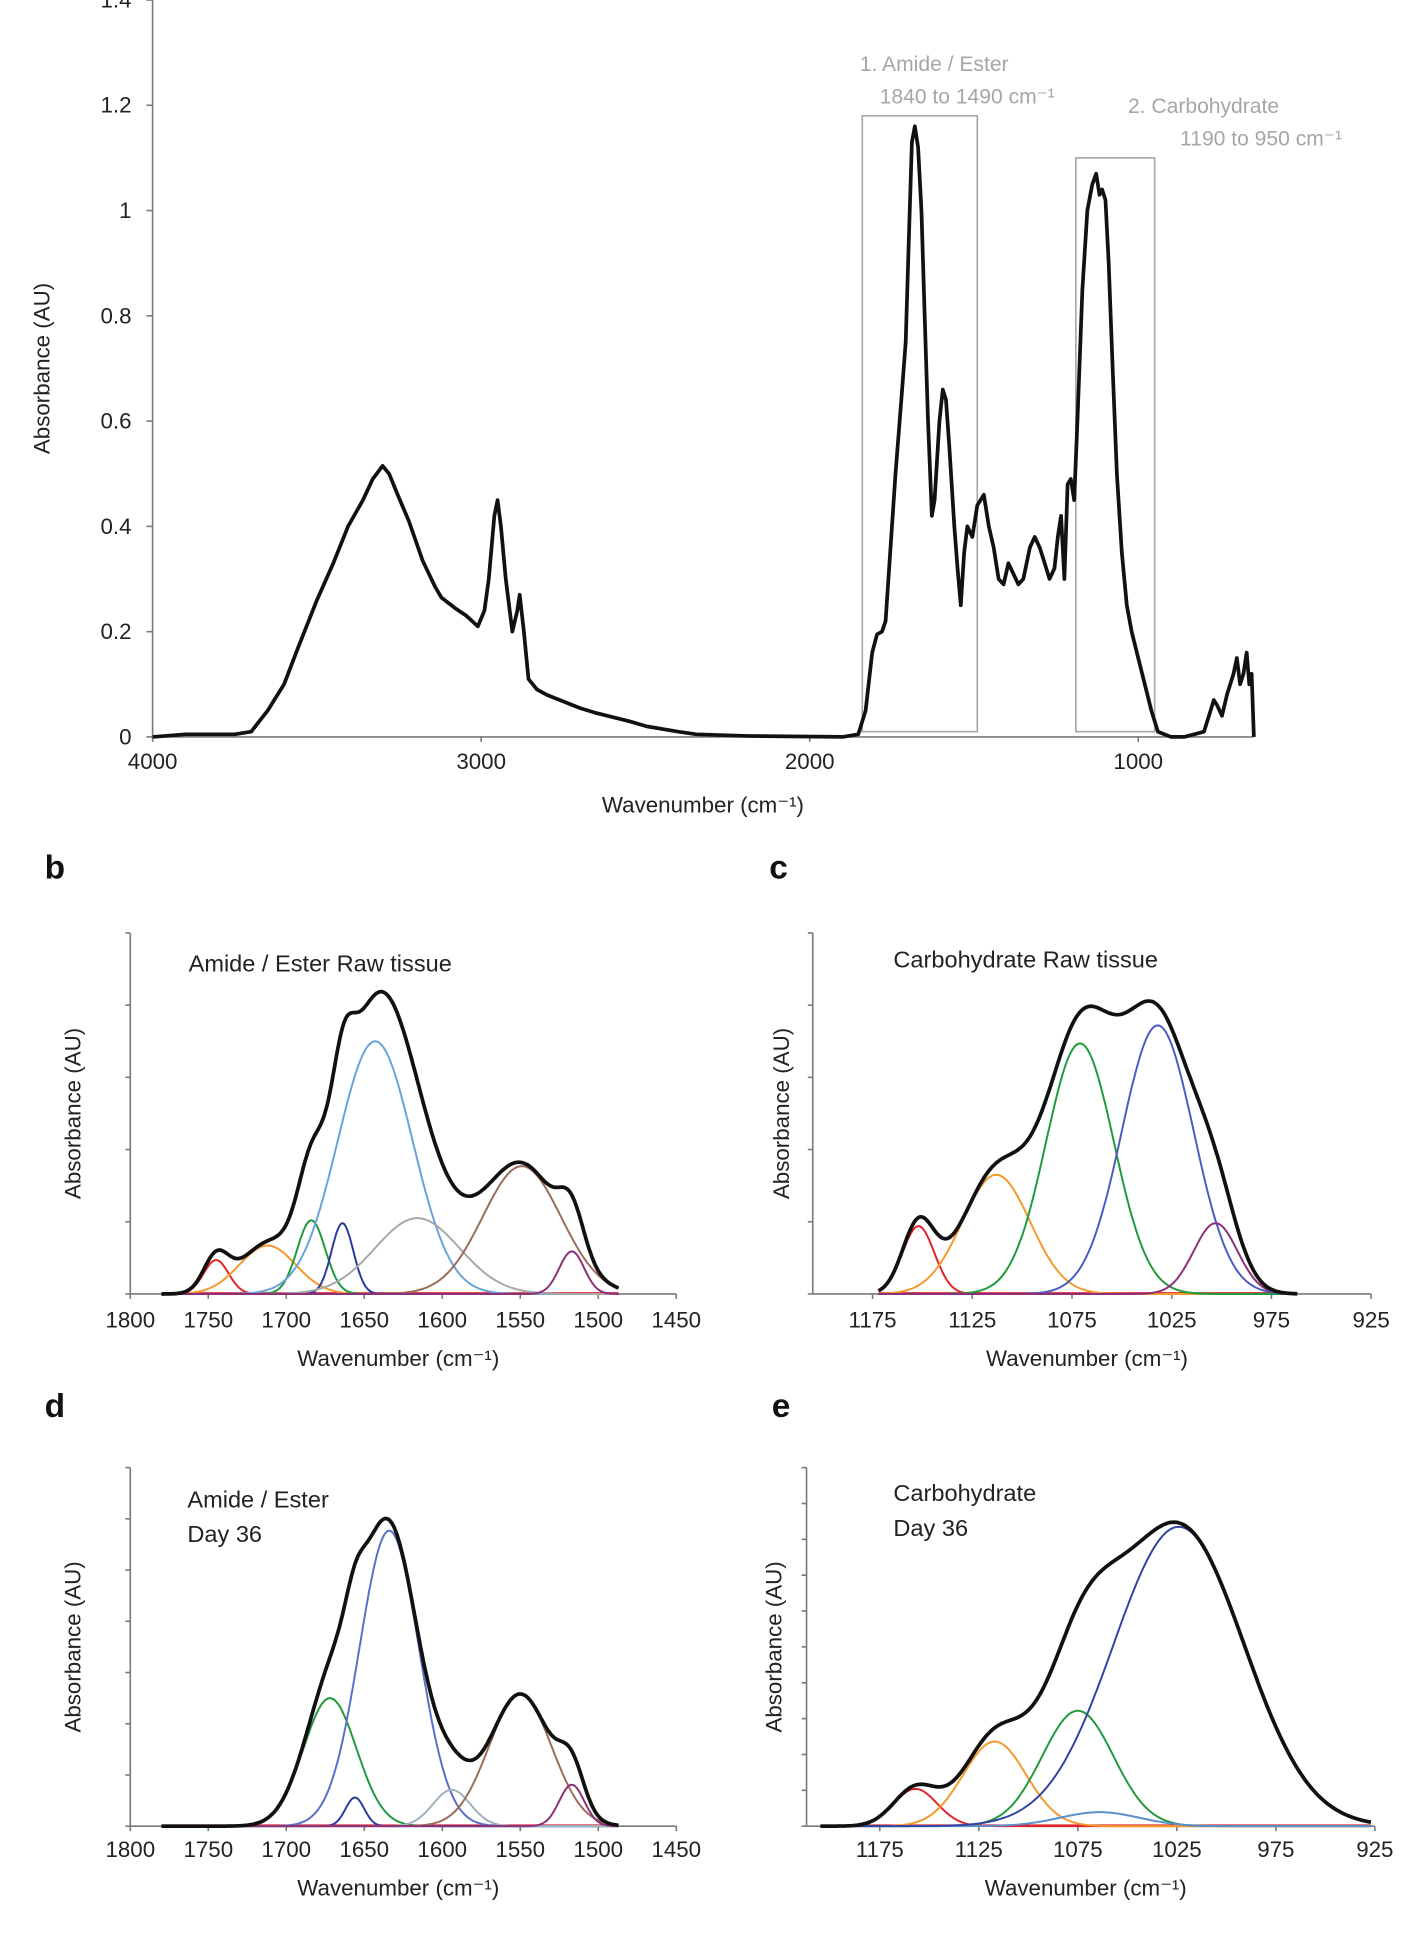 The height and width of the screenshot is (1949, 1422). Describe the element at coordinates (481, 761) in the screenshot. I see `x-tick-label: 3000` at that location.